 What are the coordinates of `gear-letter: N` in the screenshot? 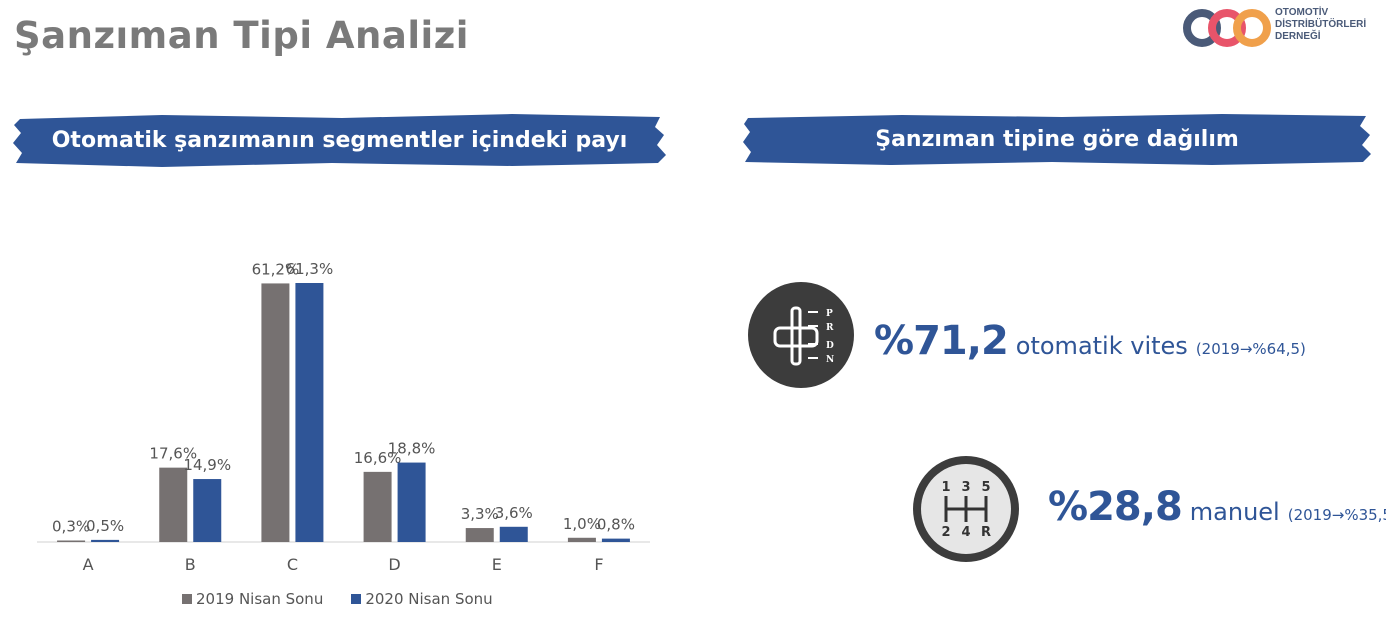 It's located at (830, 360).